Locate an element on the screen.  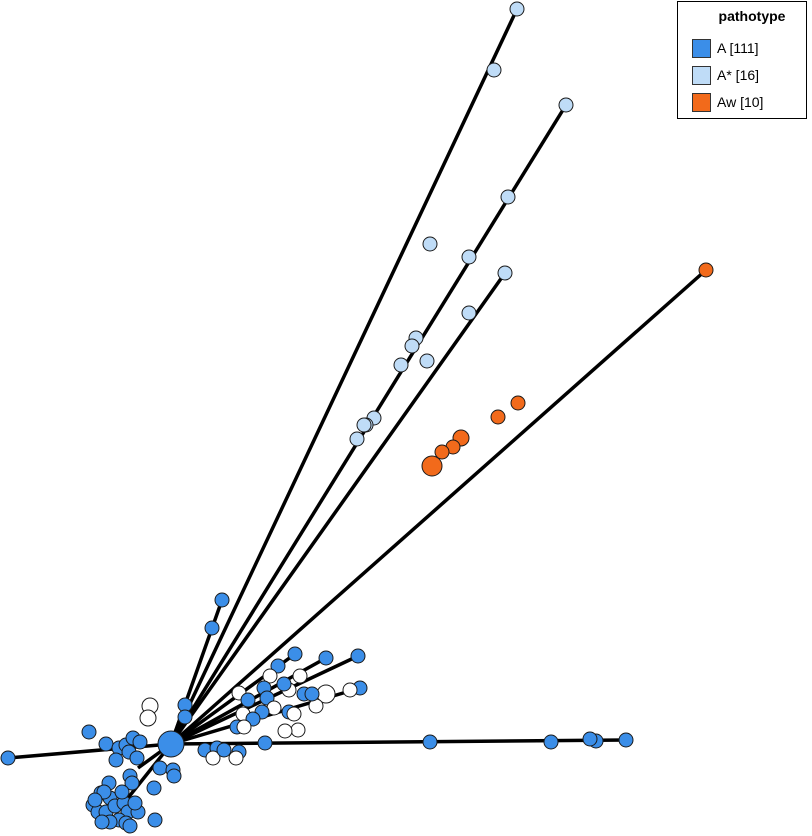
legend-label-a-star: A* [16] is located at coordinates (738, 75).